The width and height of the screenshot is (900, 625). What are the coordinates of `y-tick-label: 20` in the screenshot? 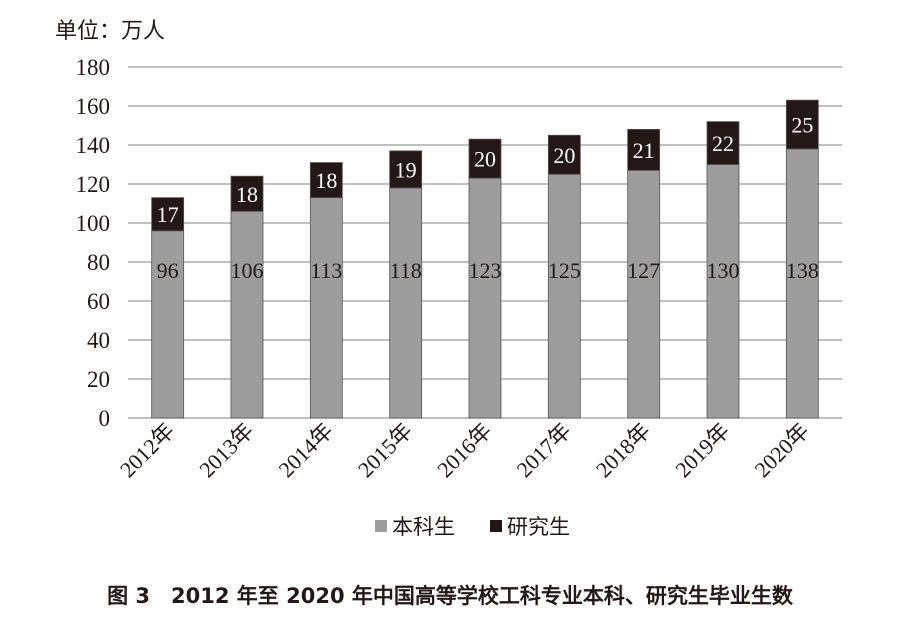 It's located at (98, 379).